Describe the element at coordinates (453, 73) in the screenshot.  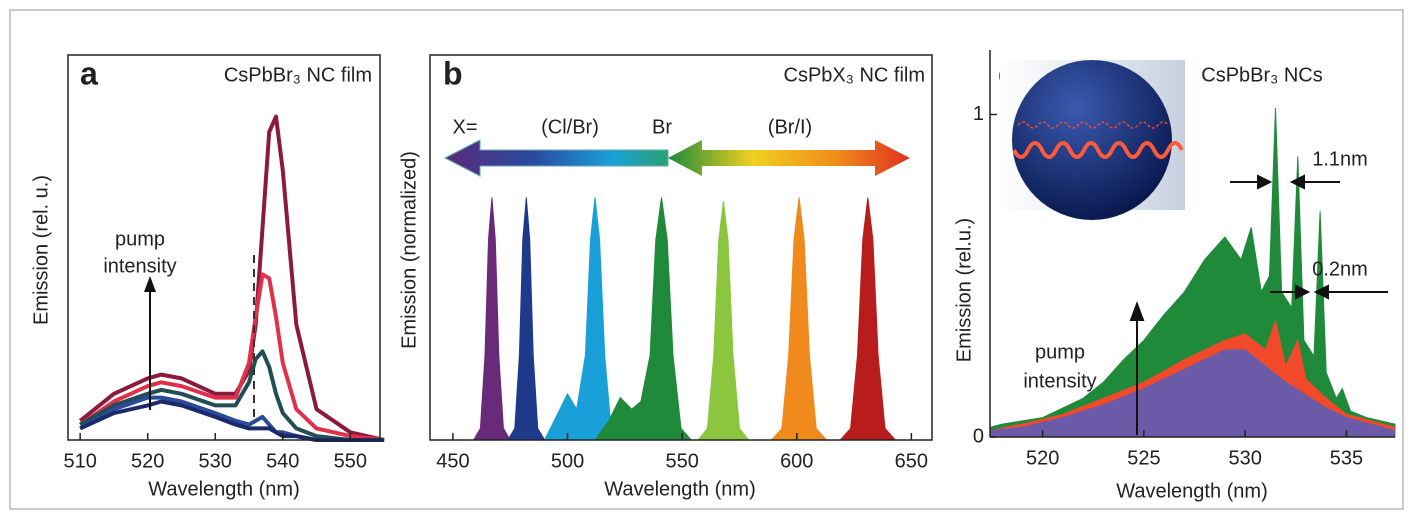
I see `panel-label: b` at that location.